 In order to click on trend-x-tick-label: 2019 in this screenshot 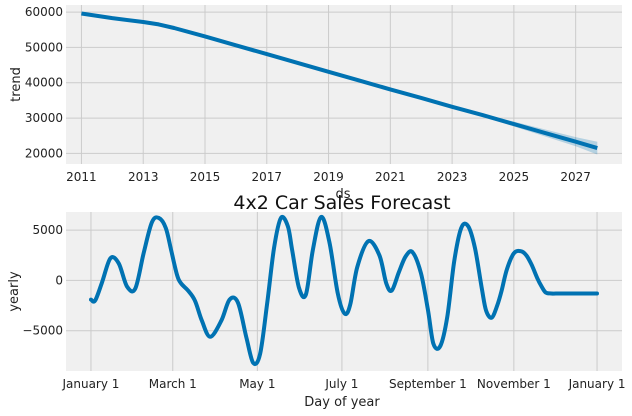, I will do `click(328, 177)`.